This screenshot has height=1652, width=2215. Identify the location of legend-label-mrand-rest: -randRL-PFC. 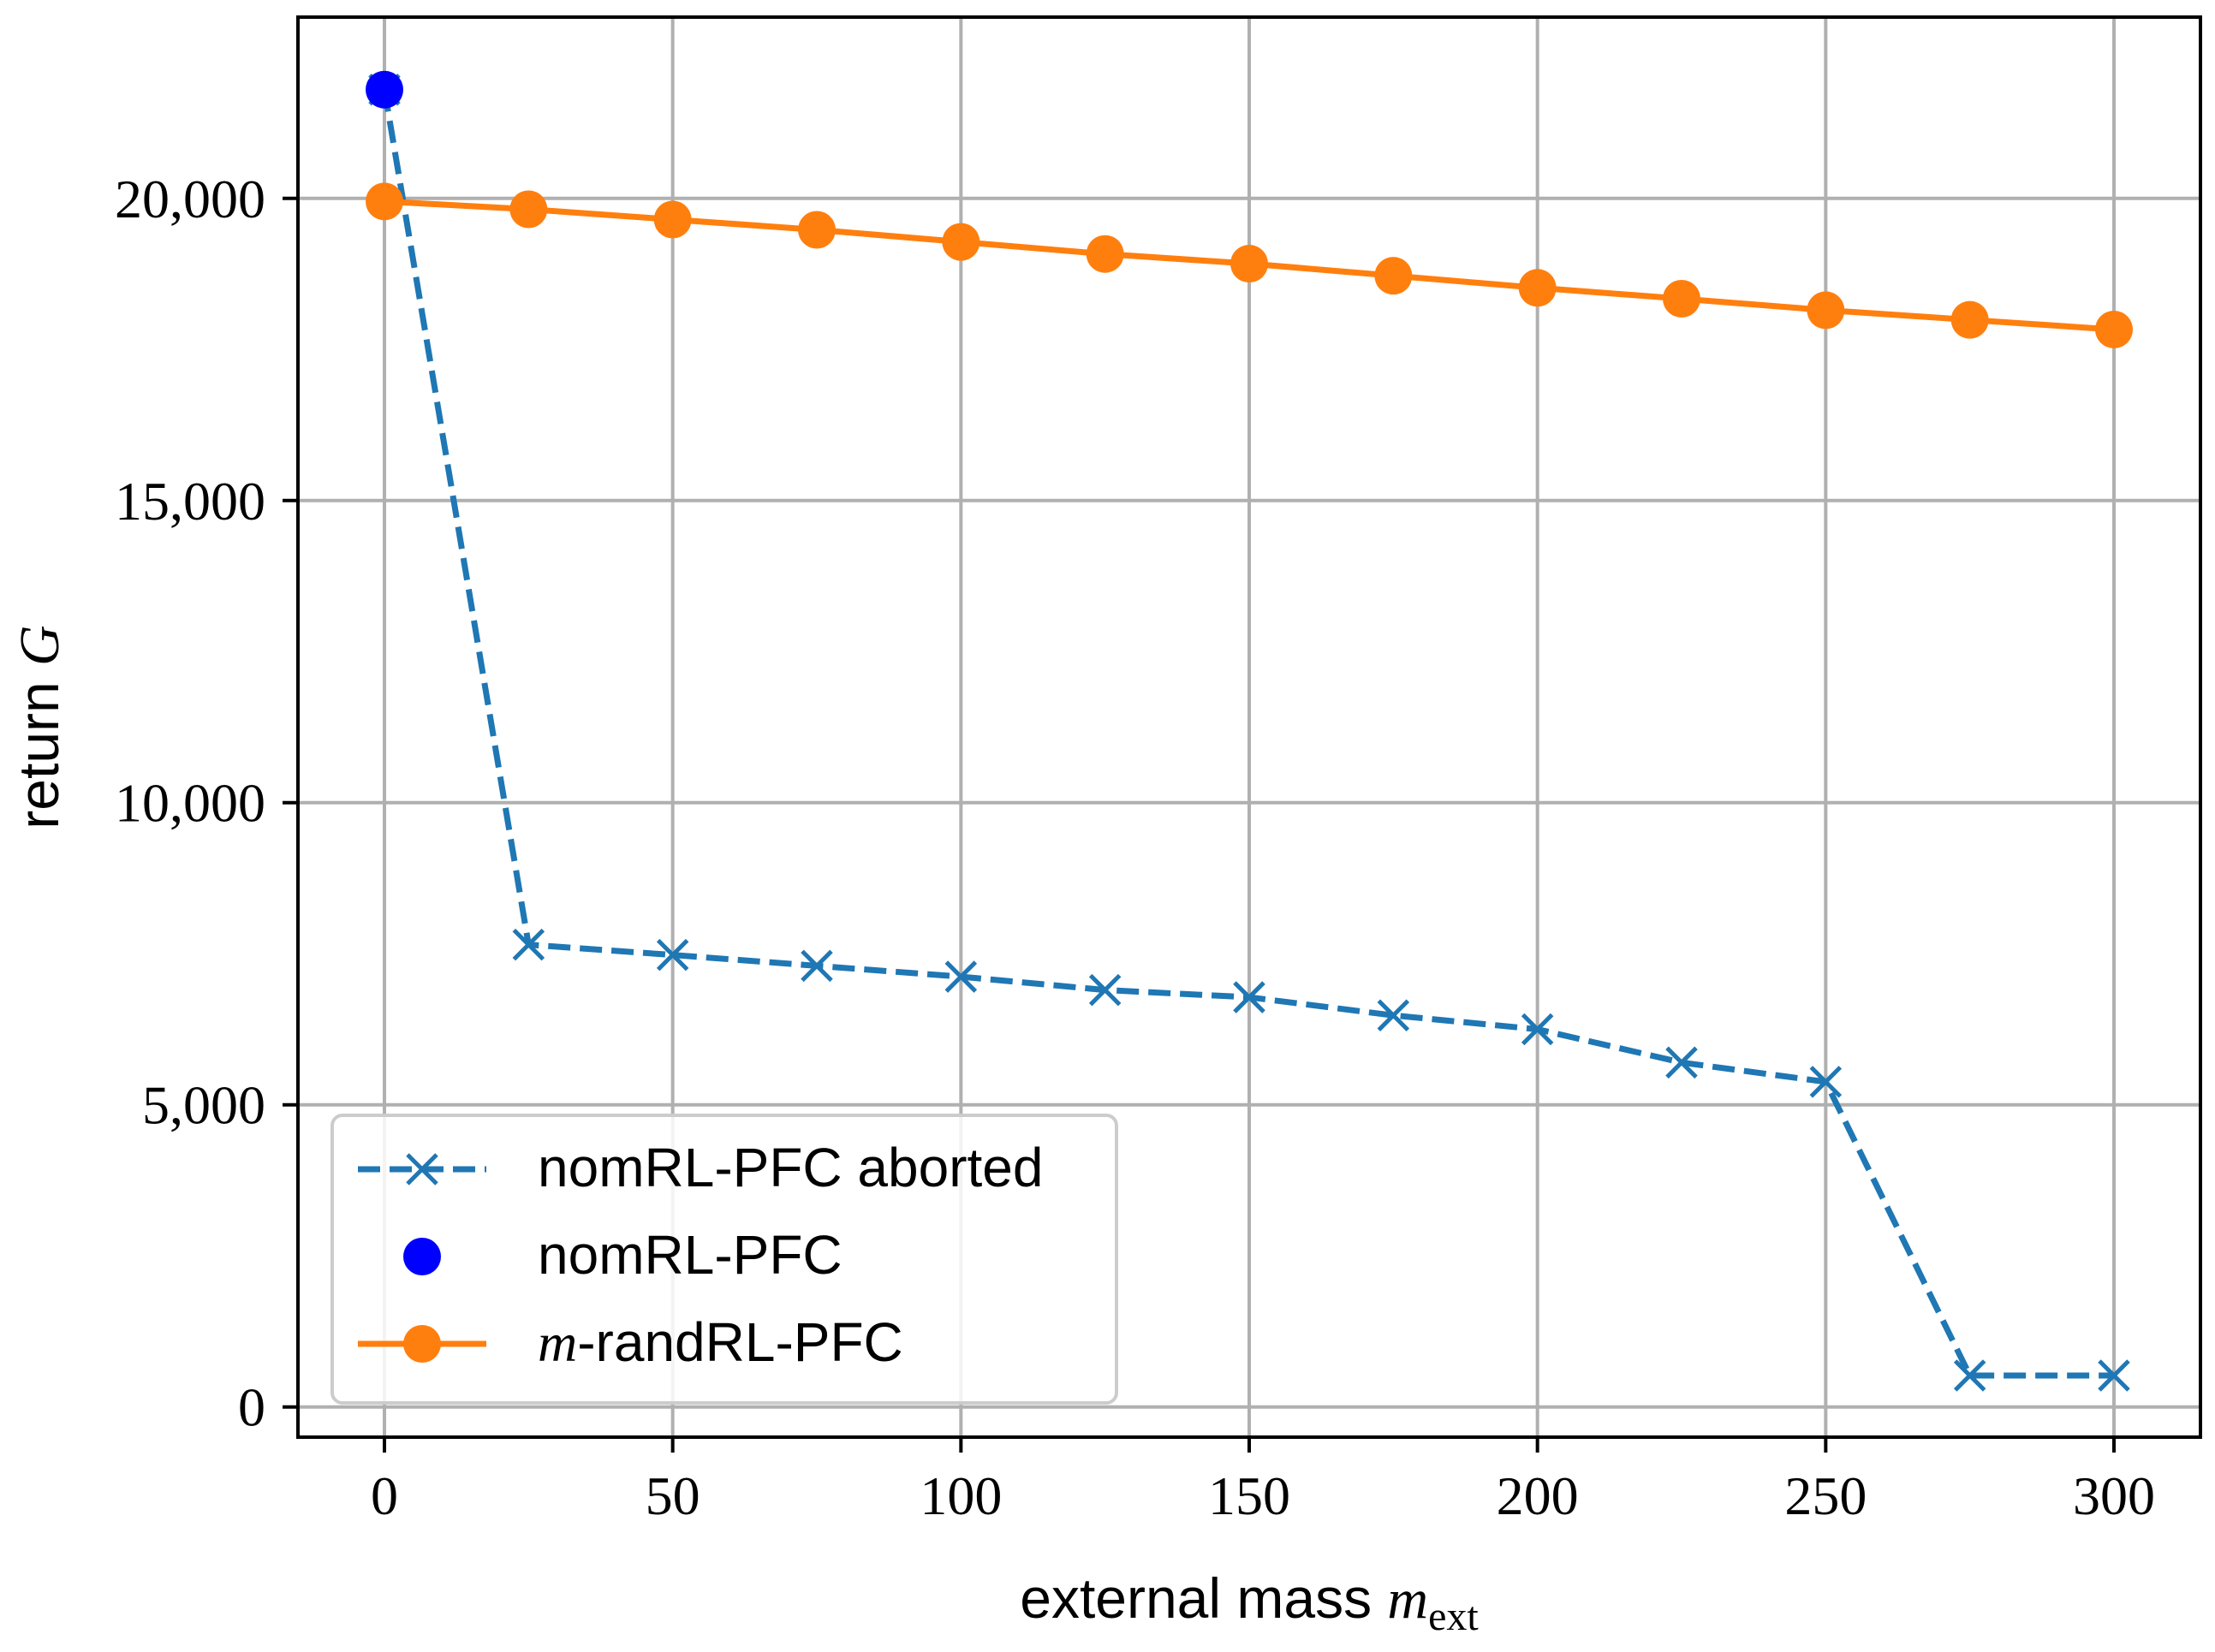
(740, 1342).